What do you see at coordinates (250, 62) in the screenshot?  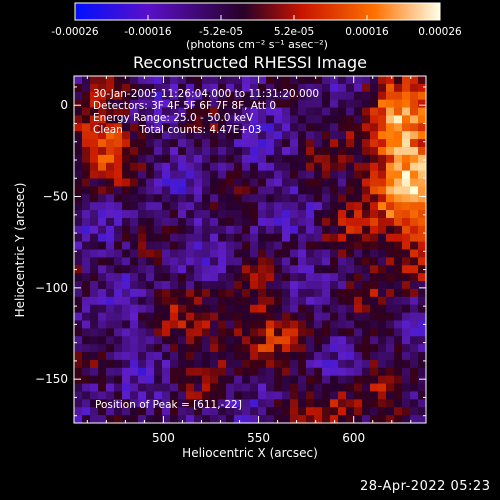 I see `chart-title: Reconstructed RHESSI Image` at bounding box center [250, 62].